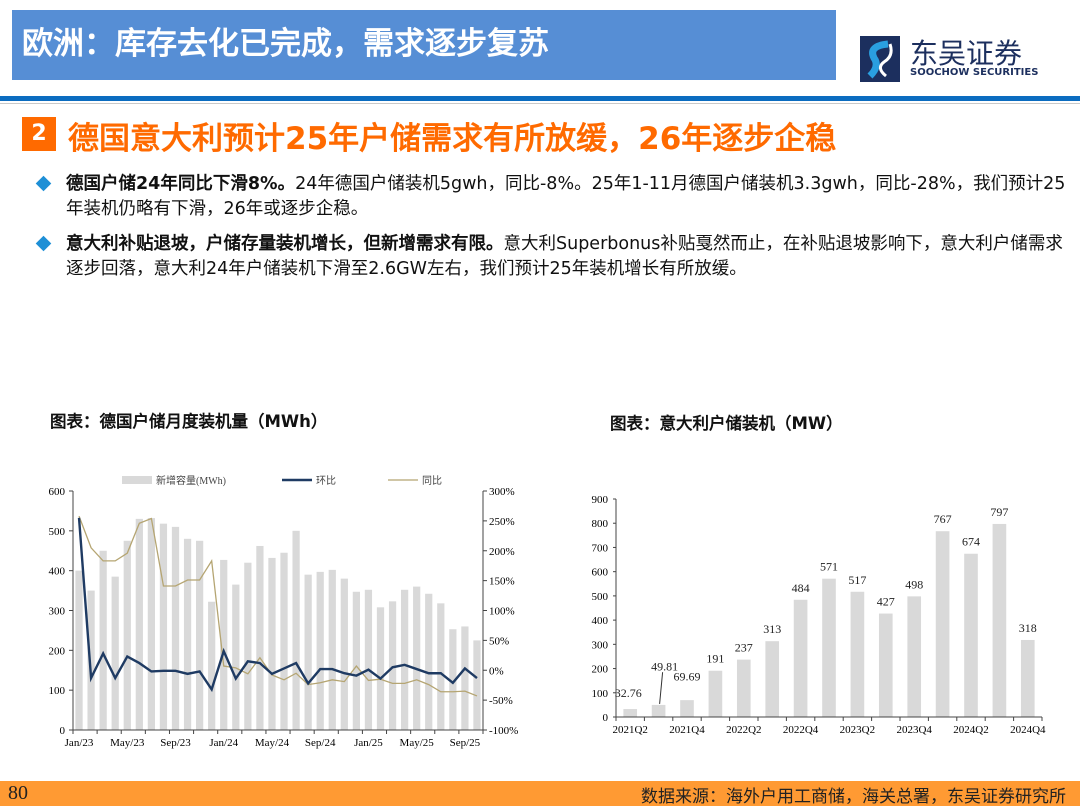 This screenshot has width=1080, height=807. What do you see at coordinates (368, 659) in the screenshot?
I see `bar-Jan/25` at bounding box center [368, 659].